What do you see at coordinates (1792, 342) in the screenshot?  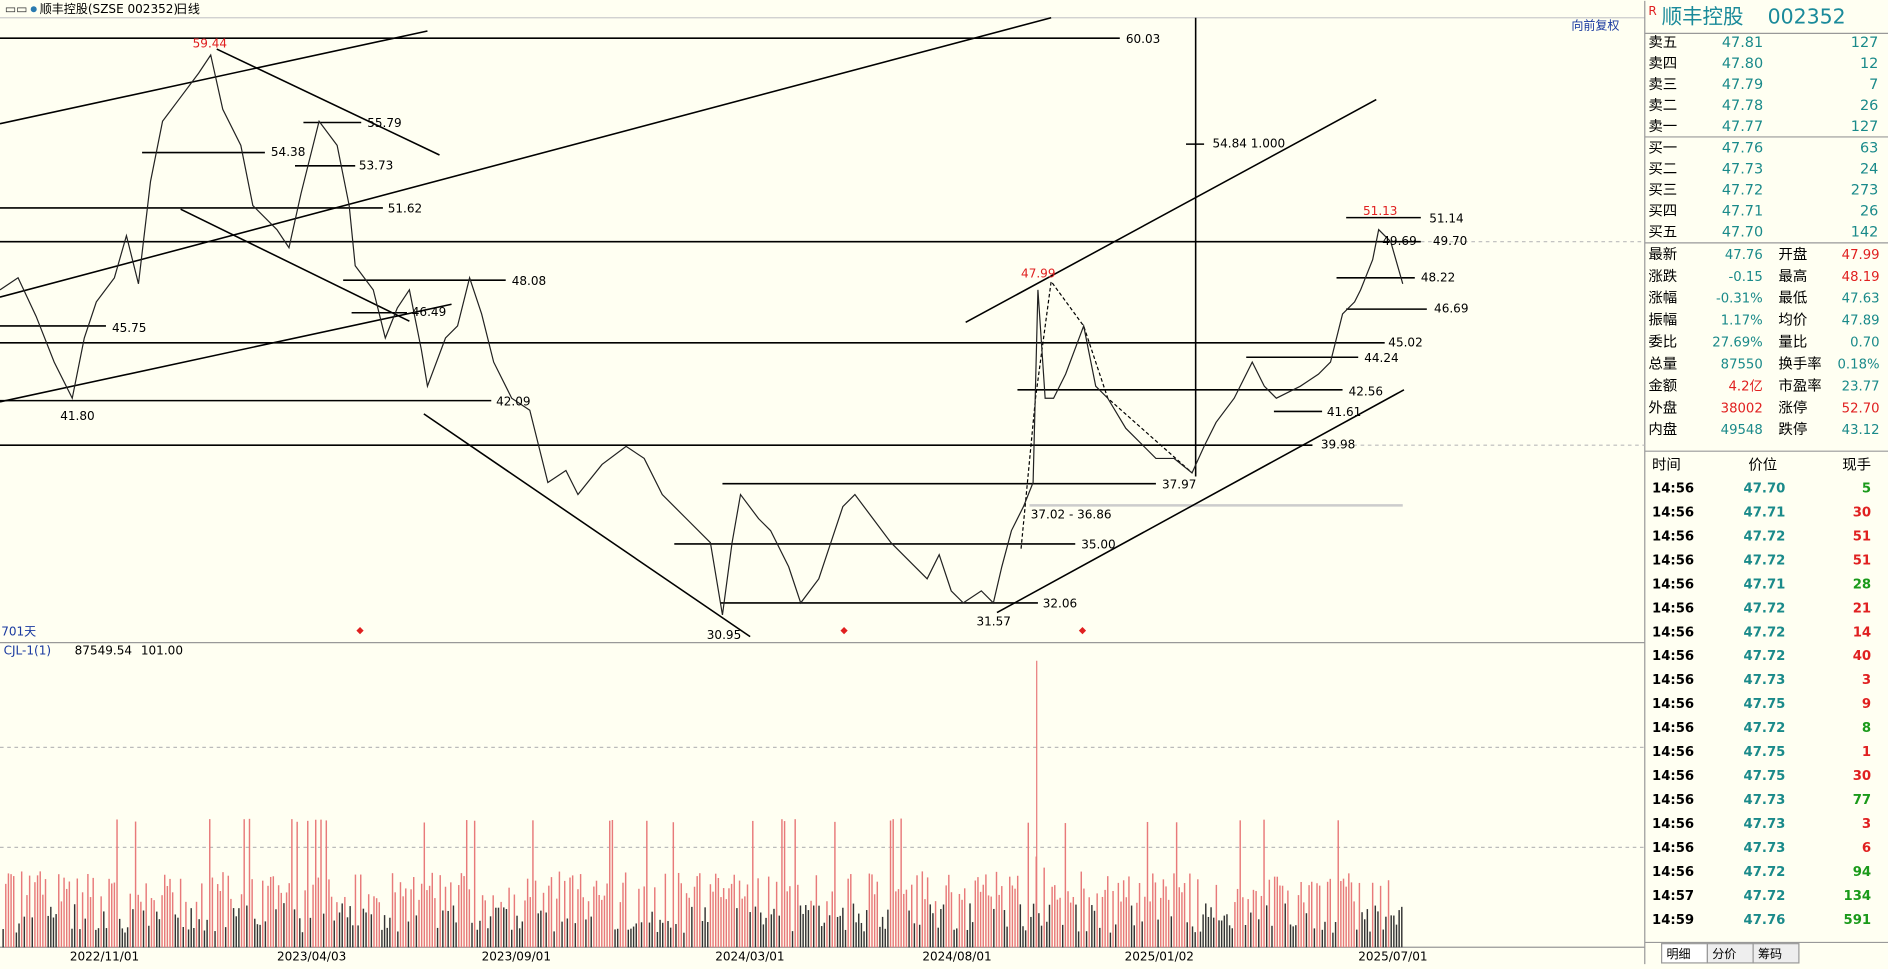 I see `stat-label: 量比` at bounding box center [1792, 342].